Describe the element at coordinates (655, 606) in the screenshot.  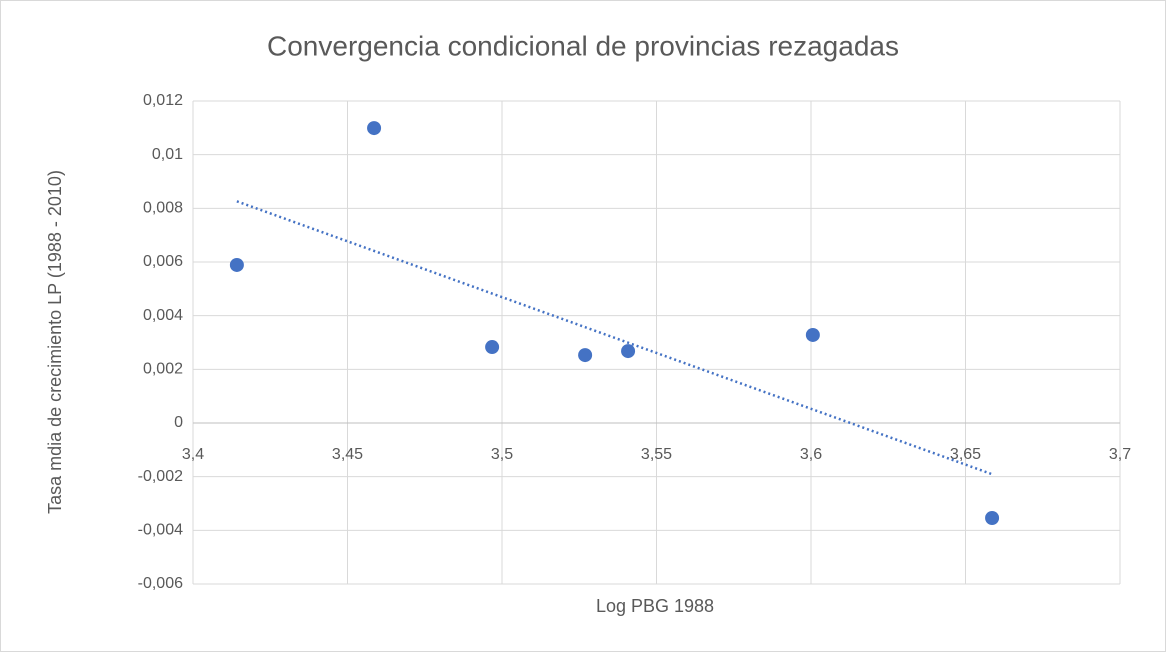
I see `x-axis-title: Log PBG 1988` at that location.